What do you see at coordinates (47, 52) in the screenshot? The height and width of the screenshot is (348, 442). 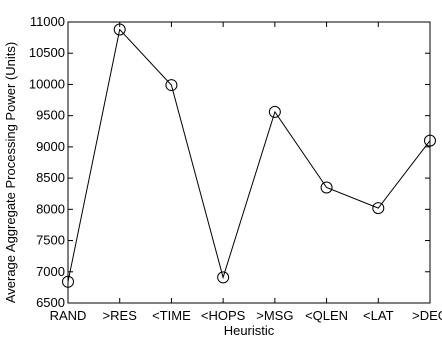 I see `y-tick-label: 10500` at bounding box center [47, 52].